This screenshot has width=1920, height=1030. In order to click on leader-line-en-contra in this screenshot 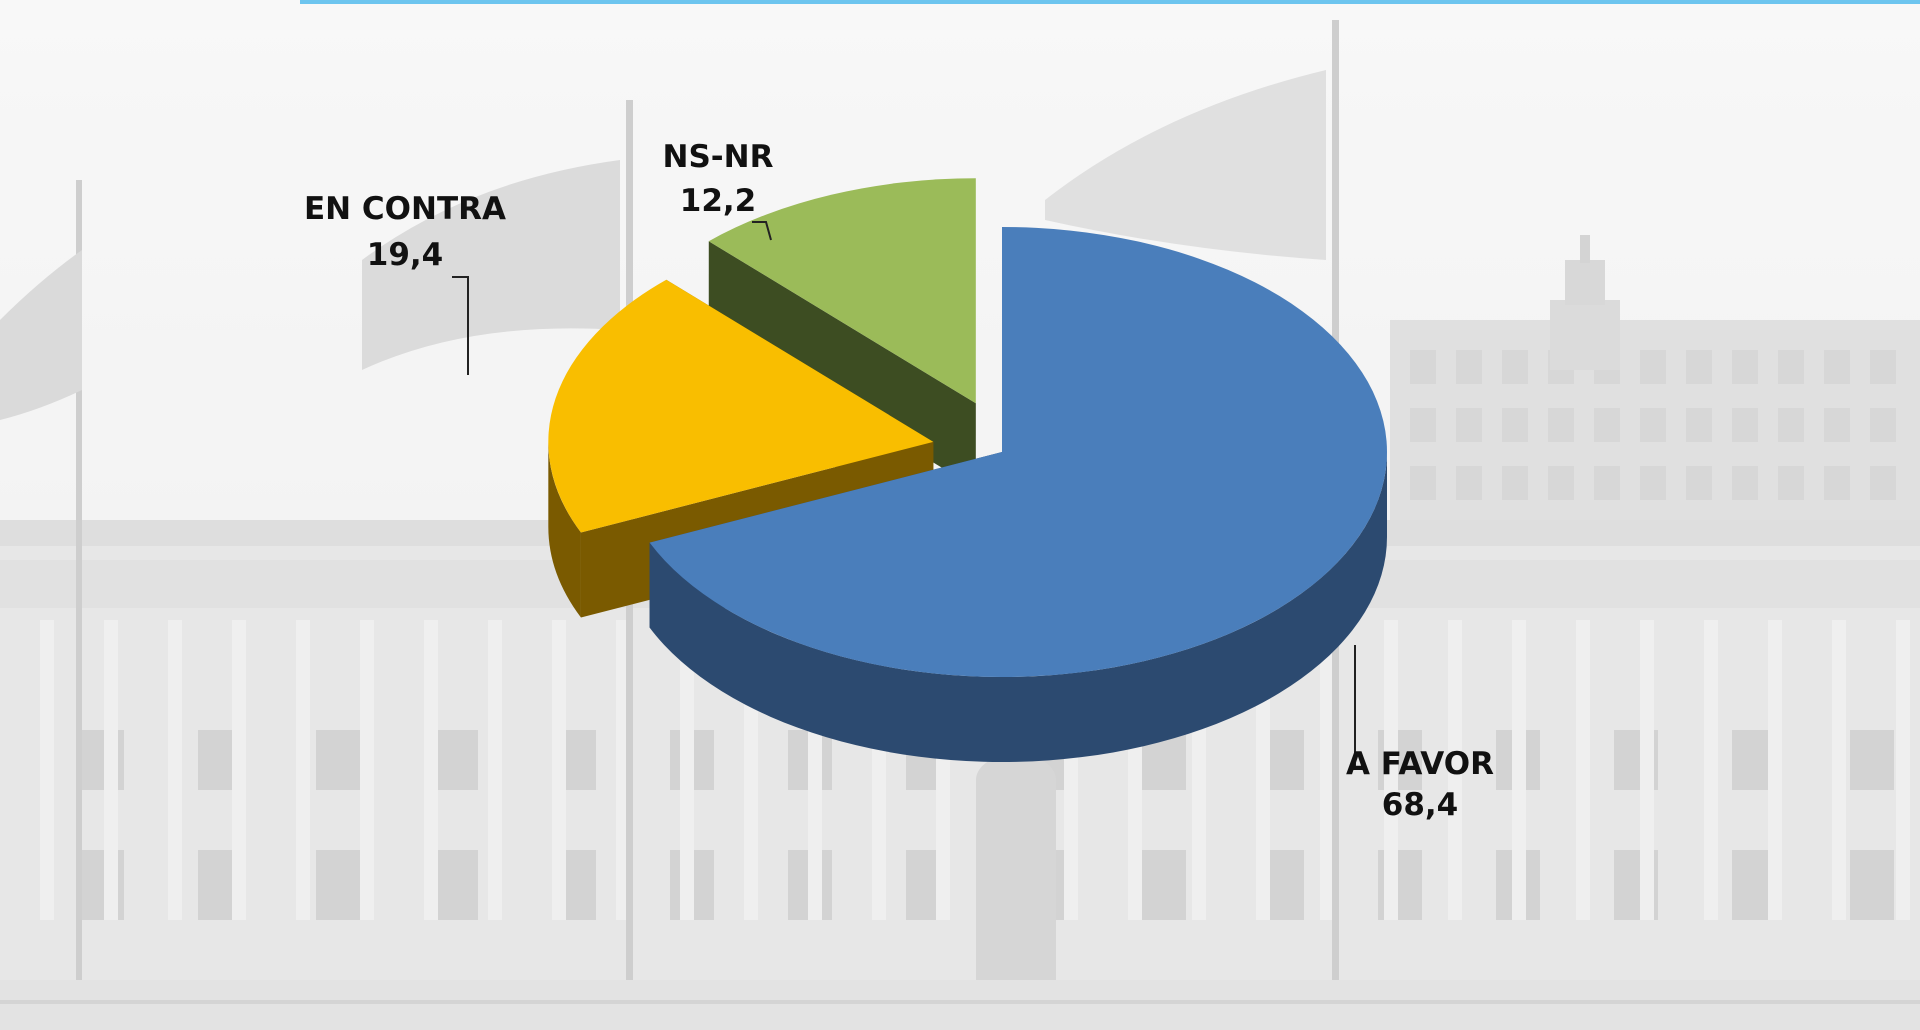, I will do `click(460, 325)`.